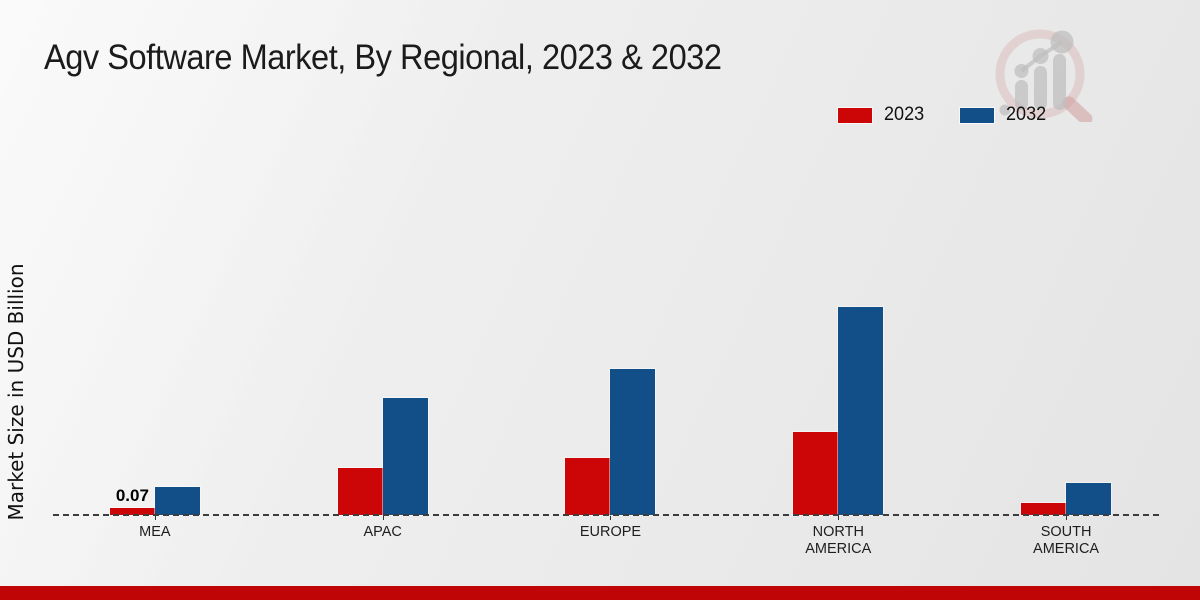 The image size is (1200, 600). Describe the element at coordinates (633, 442) in the screenshot. I see `bar-2032-europe` at that location.